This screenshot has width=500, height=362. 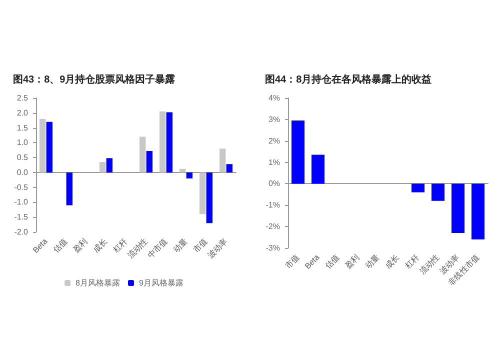 What do you see at coordinates (21, 187) in the screenshot?
I see `y-tick-label: -0.5` at bounding box center [21, 187].